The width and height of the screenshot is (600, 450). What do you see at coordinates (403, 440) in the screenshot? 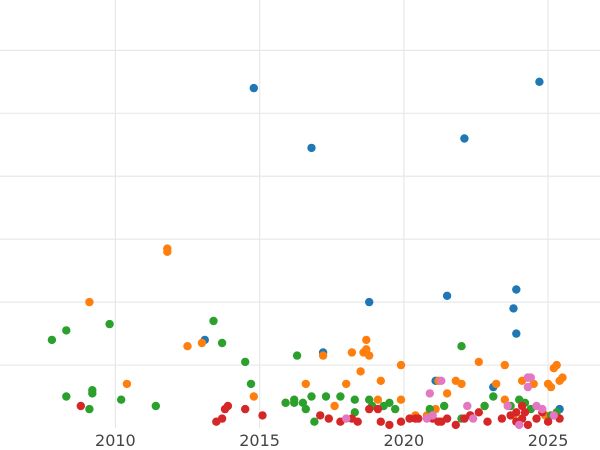
I see `x-tick-label: 2020` at bounding box center [403, 440].